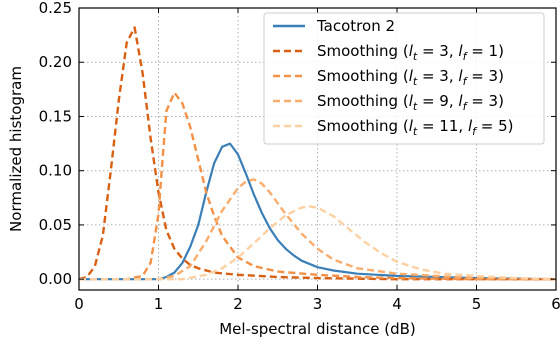 This screenshot has height=345, width=560. Describe the element at coordinates (495, 126) in the screenshot. I see `legend-label-part: = 5)` at that location.